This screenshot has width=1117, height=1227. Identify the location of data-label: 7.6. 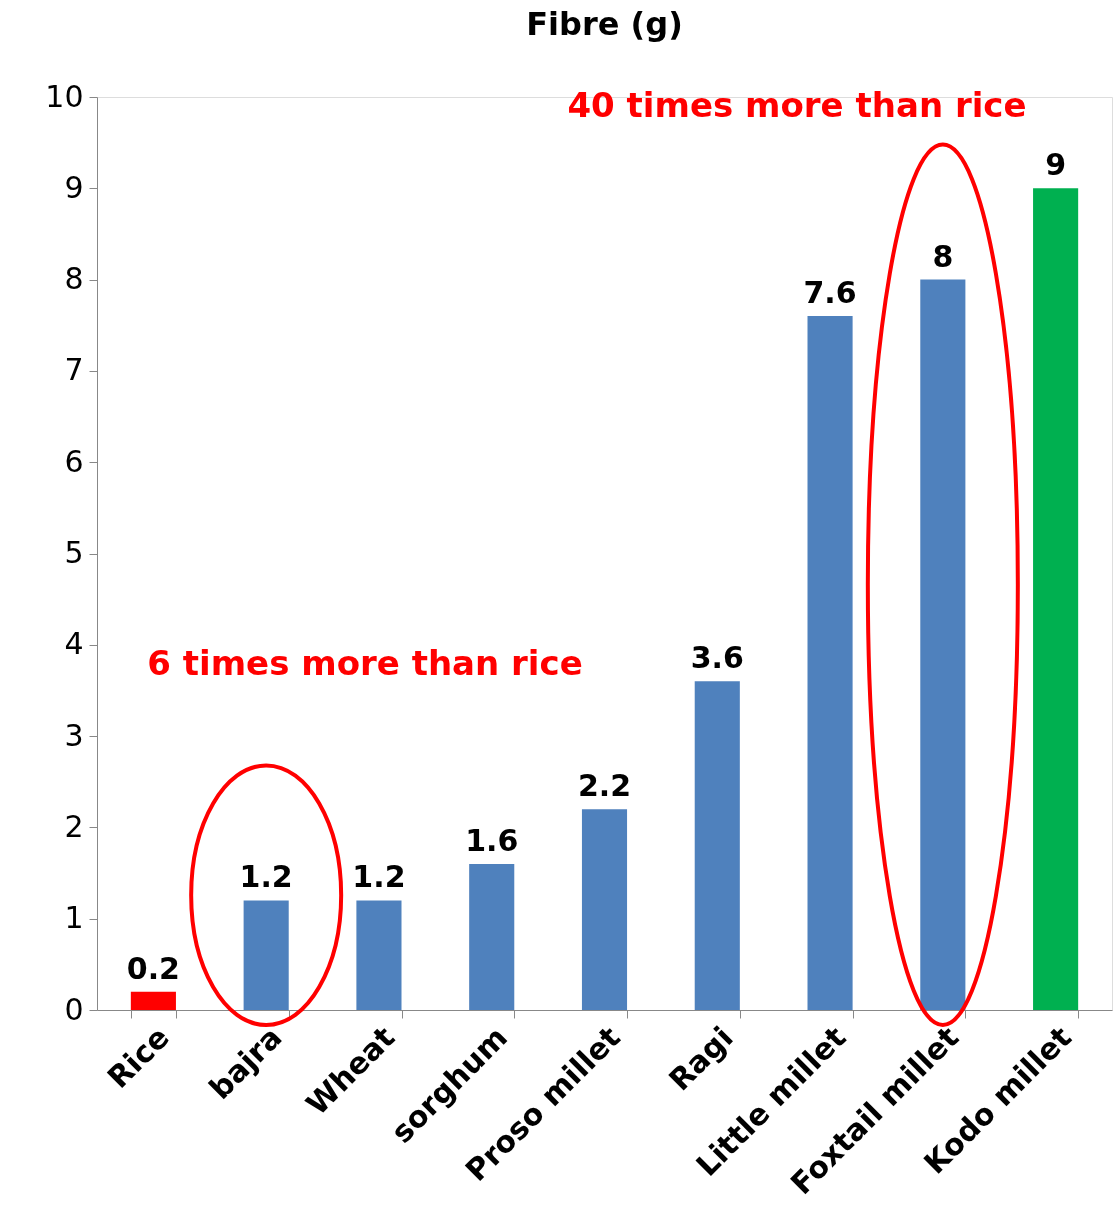
(830, 293).